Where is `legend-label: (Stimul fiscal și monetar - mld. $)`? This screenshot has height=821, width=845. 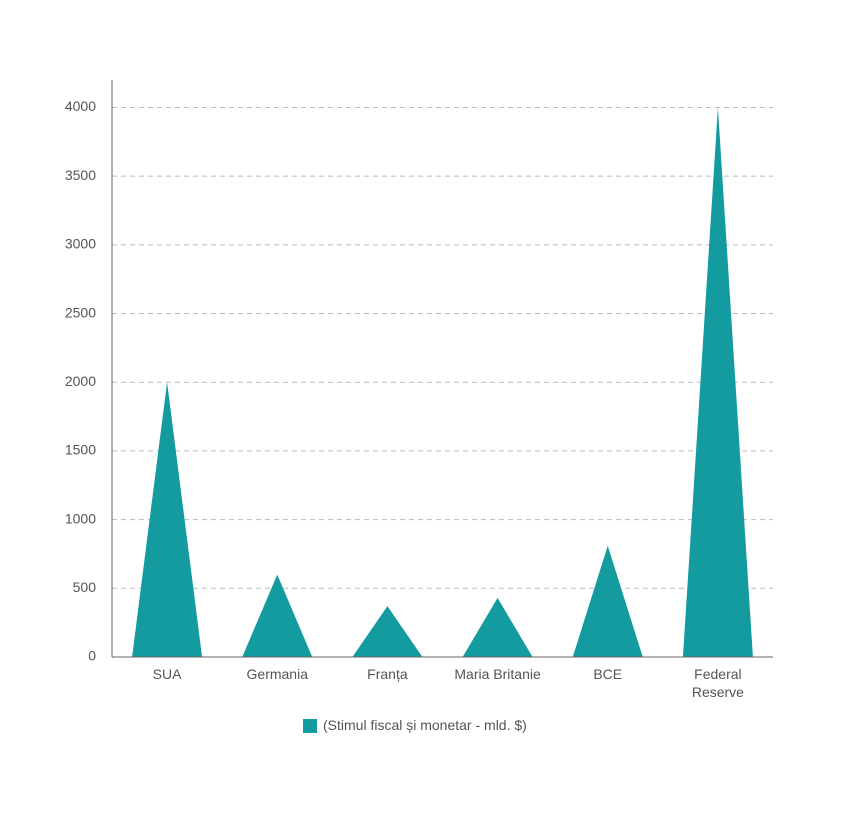 legend-label: (Stimul fiscal și monetar - mld. $) is located at coordinates (425, 725).